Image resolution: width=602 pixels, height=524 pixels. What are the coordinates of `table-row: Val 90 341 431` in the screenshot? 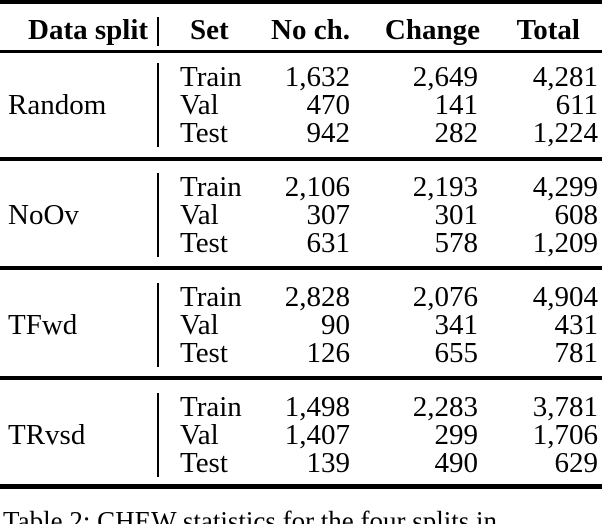 It's located at (301, 325).